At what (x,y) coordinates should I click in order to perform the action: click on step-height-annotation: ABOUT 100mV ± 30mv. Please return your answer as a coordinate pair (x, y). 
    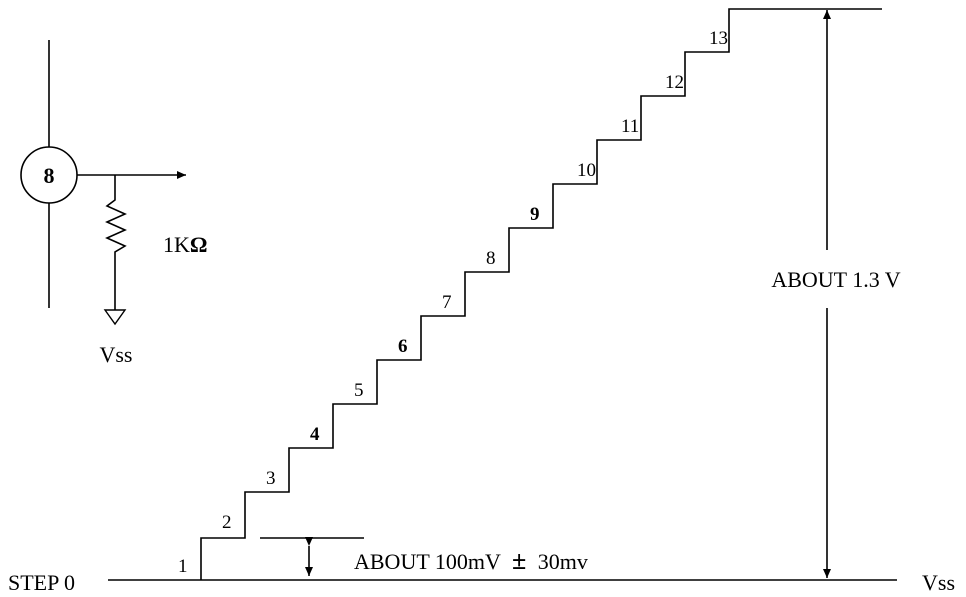
    Looking at the image, I should click on (424, 556).